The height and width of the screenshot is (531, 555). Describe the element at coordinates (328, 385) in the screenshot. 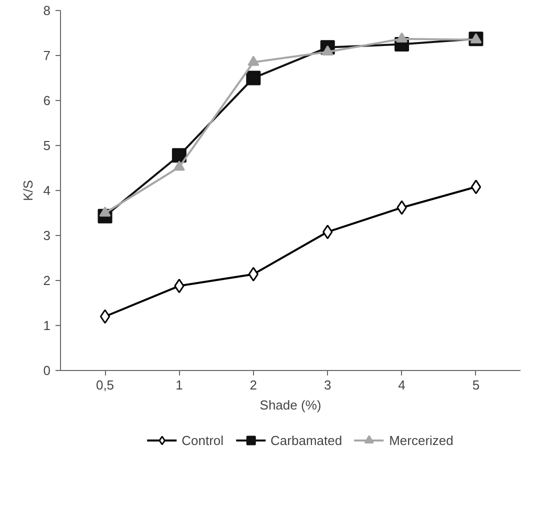

I see `x-tick-label: 3` at that location.